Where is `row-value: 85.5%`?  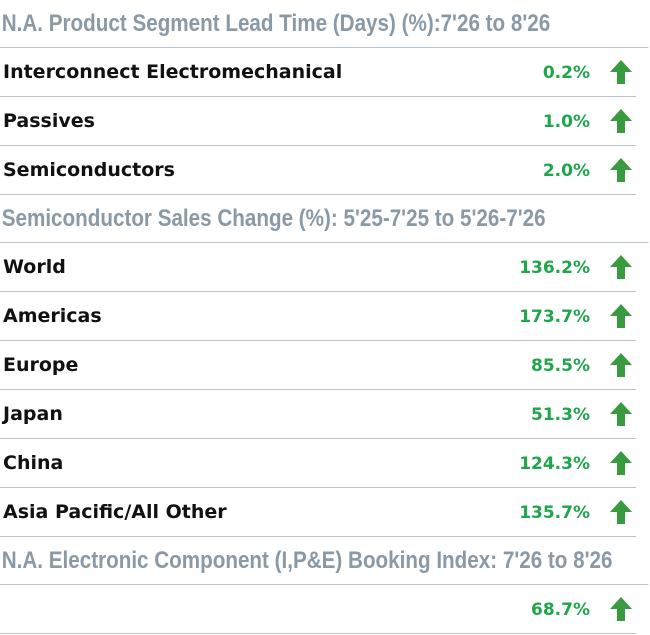
row-value: 85.5% is located at coordinates (560, 366).